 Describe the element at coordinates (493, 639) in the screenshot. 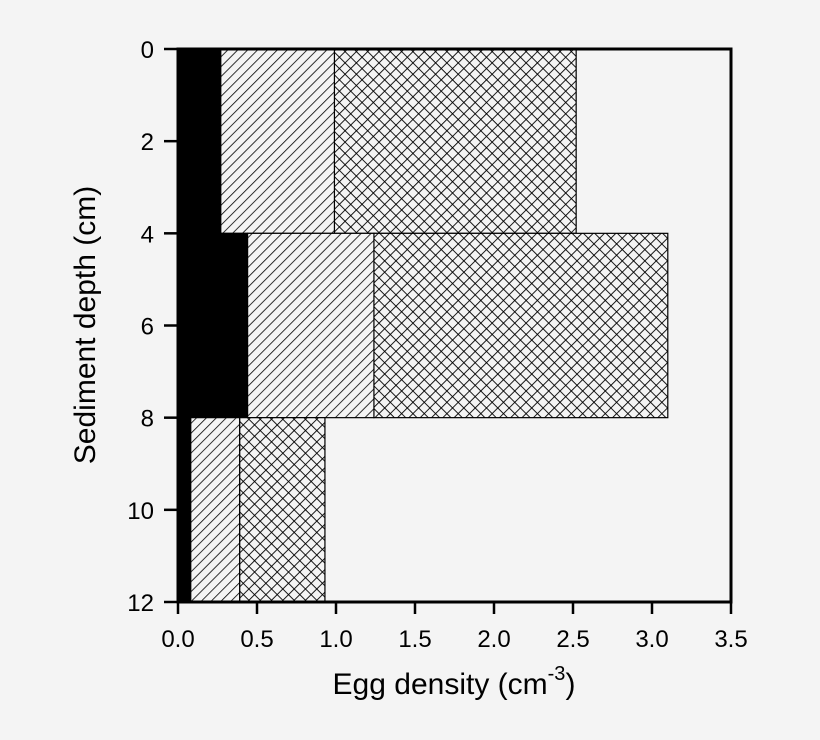

I see `x-tick-label: 2.0` at that location.